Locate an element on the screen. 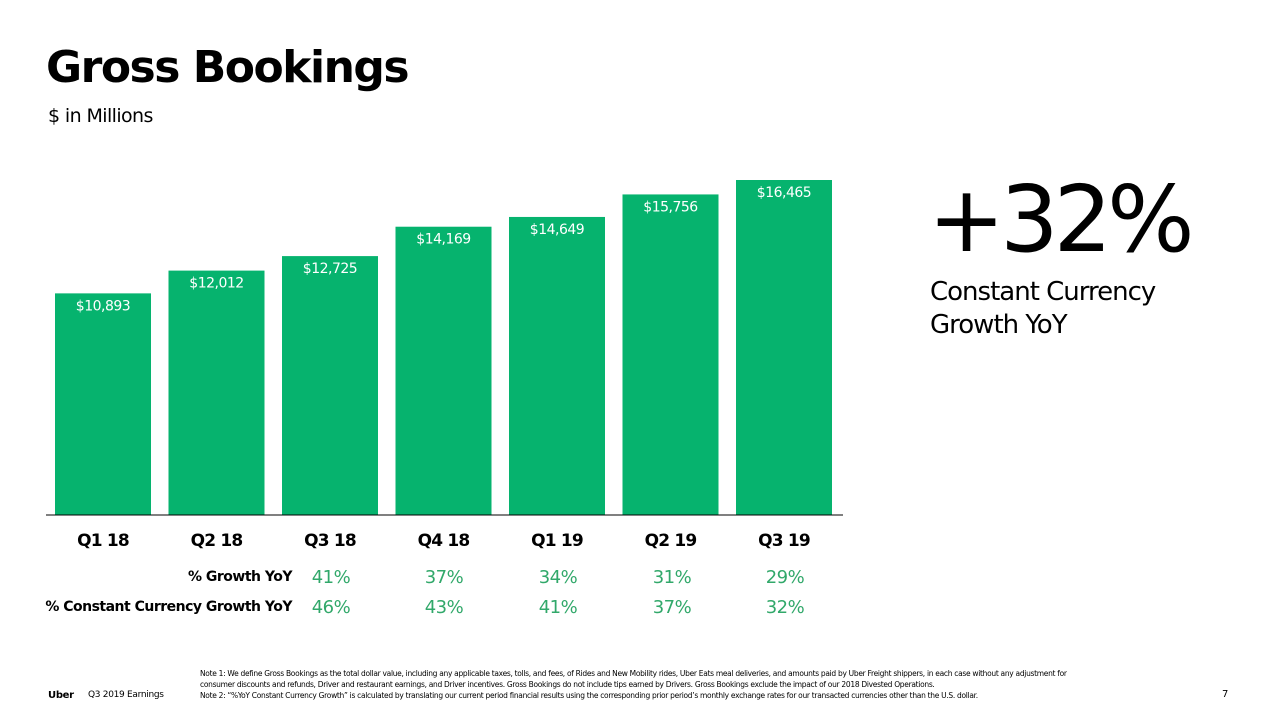 The width and height of the screenshot is (1280, 720). growth-yoy-q3-19: 29% is located at coordinates (785, 577).